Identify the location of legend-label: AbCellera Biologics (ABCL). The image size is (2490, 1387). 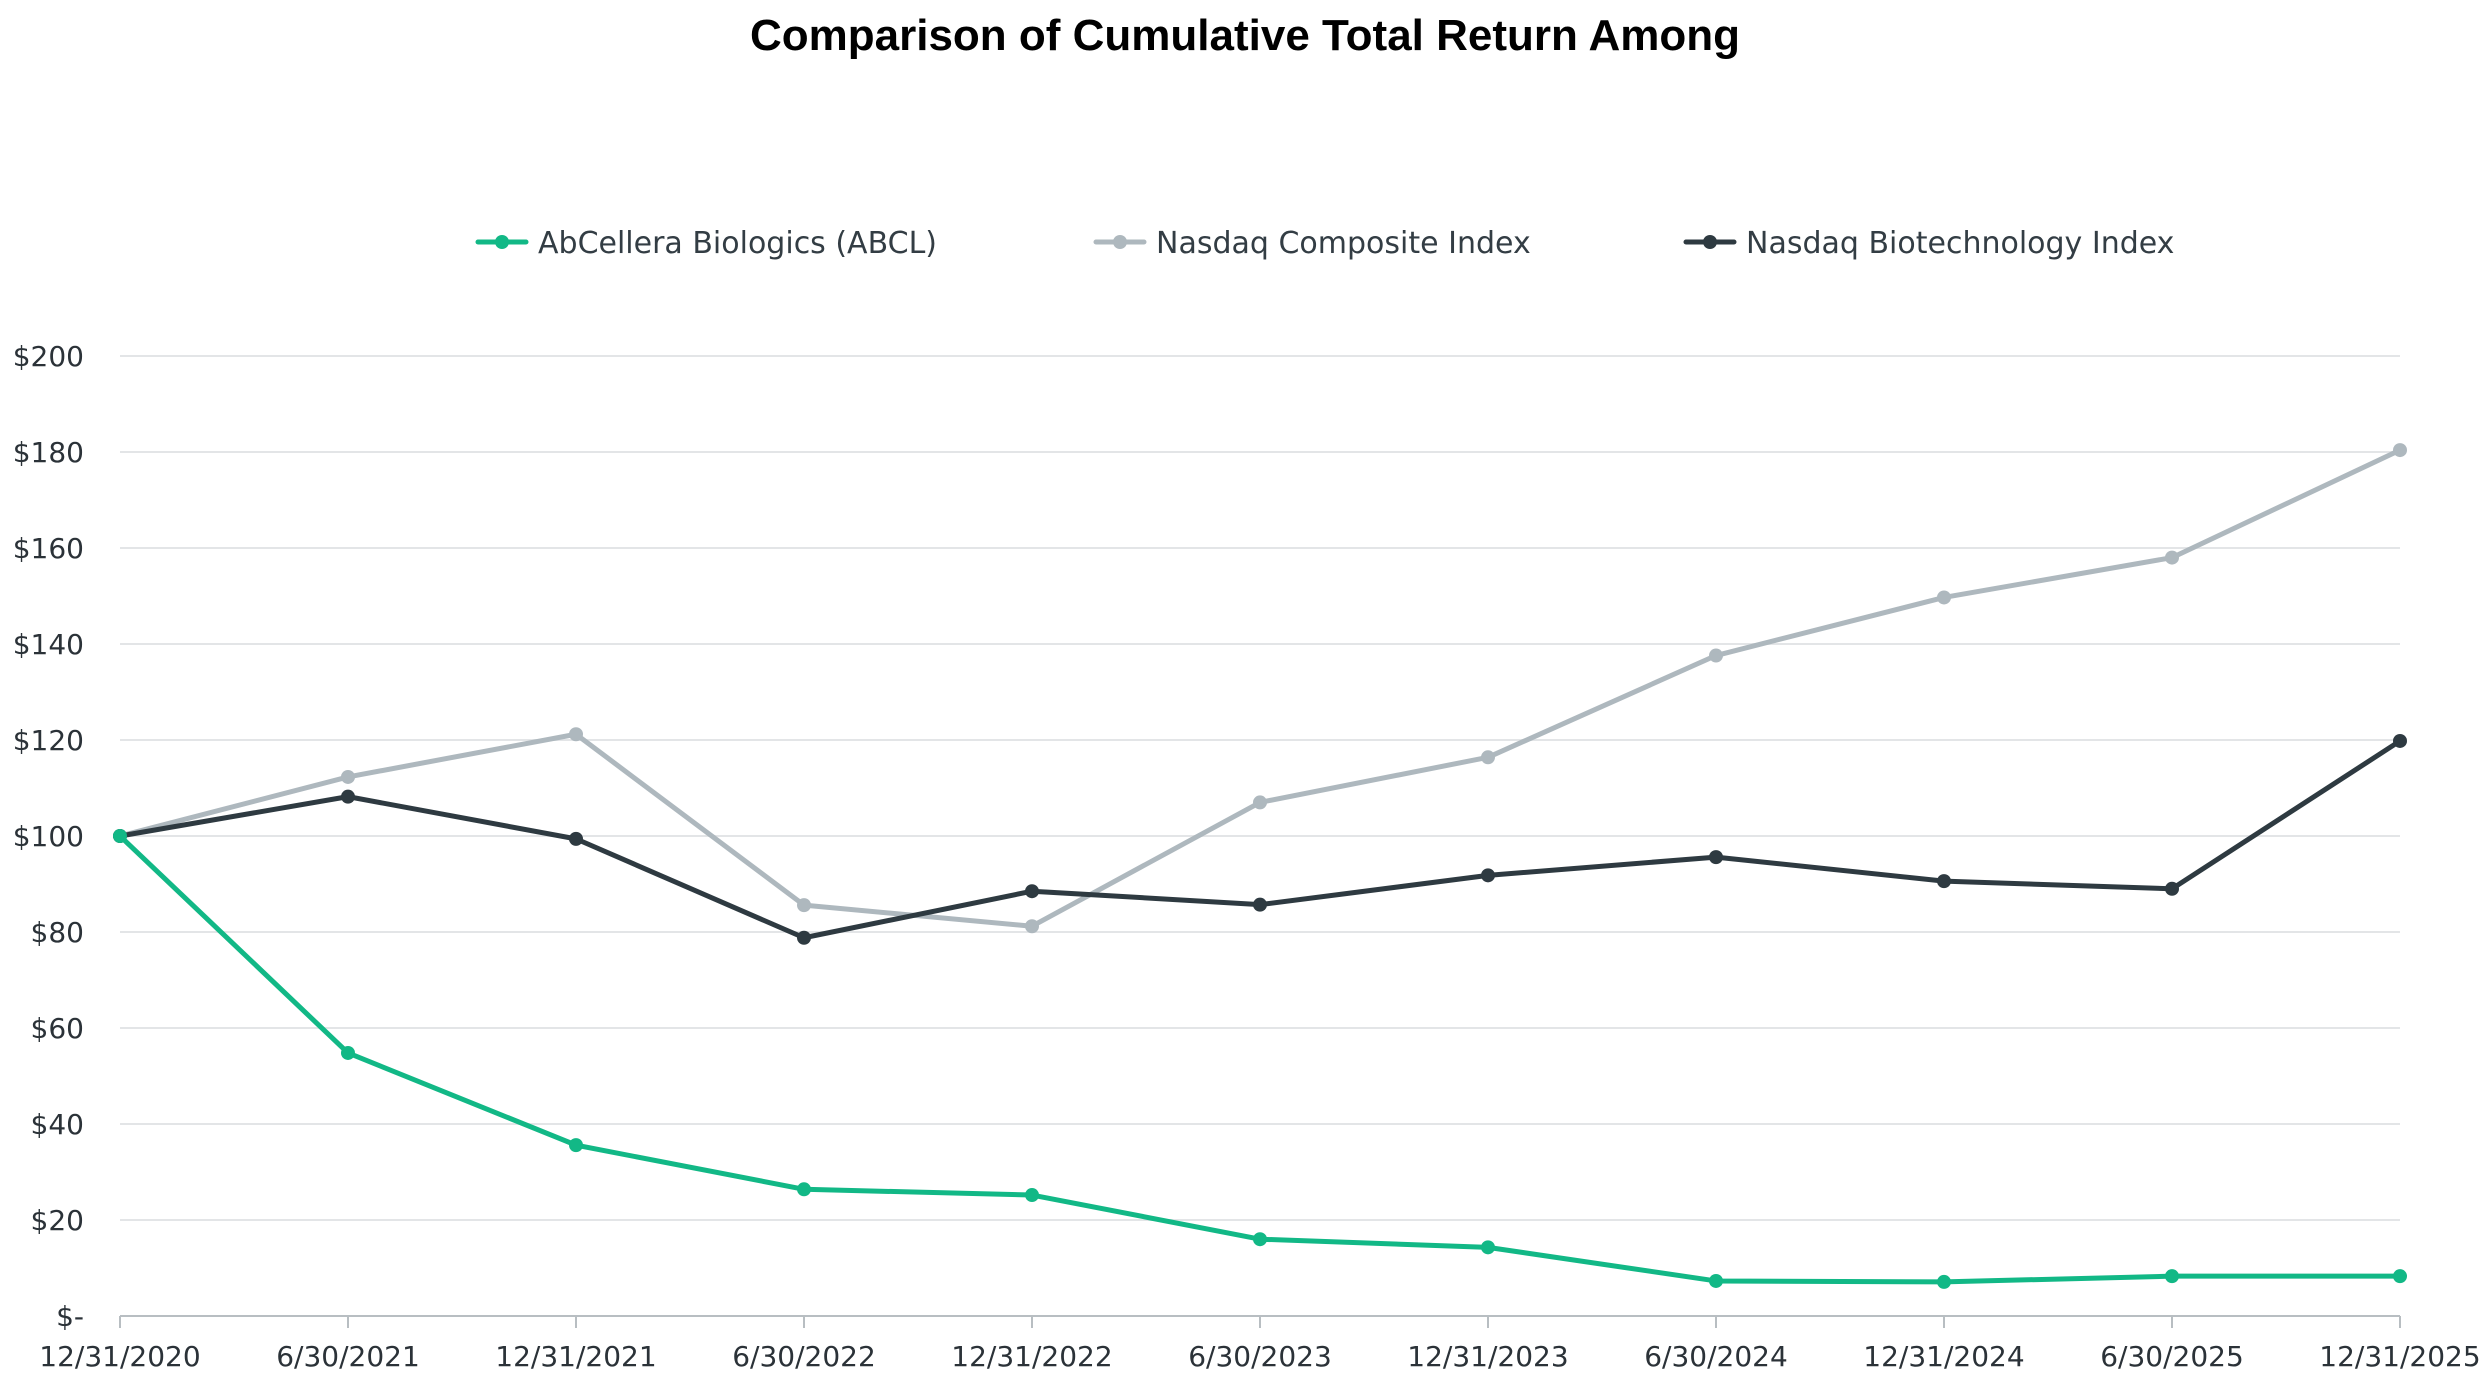
(737, 243).